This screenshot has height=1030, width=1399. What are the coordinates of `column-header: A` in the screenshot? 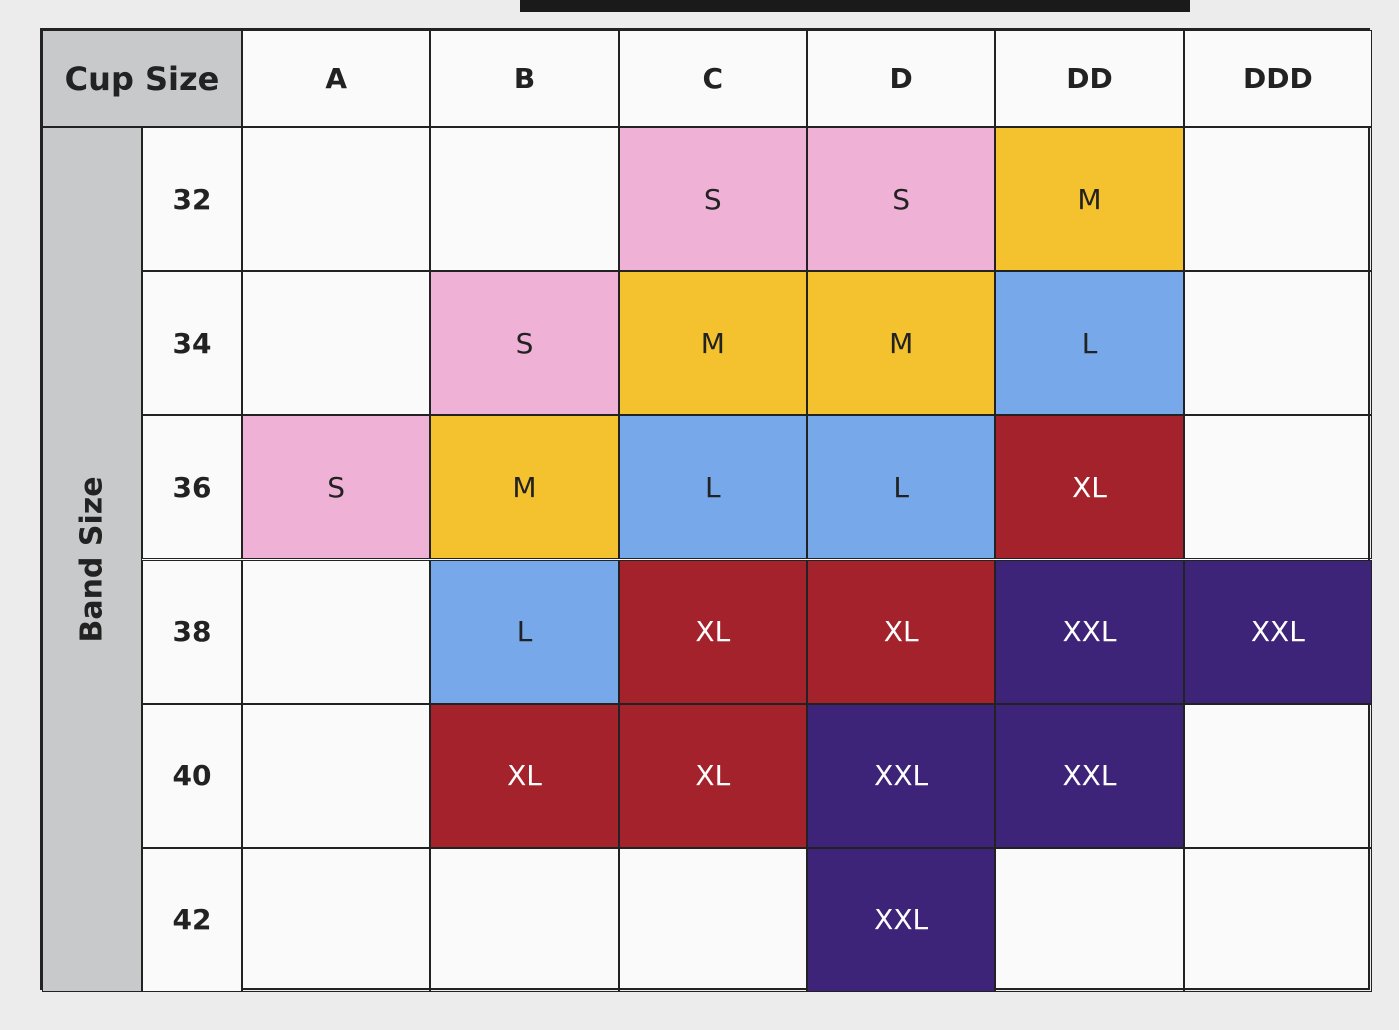 It's located at (336, 78).